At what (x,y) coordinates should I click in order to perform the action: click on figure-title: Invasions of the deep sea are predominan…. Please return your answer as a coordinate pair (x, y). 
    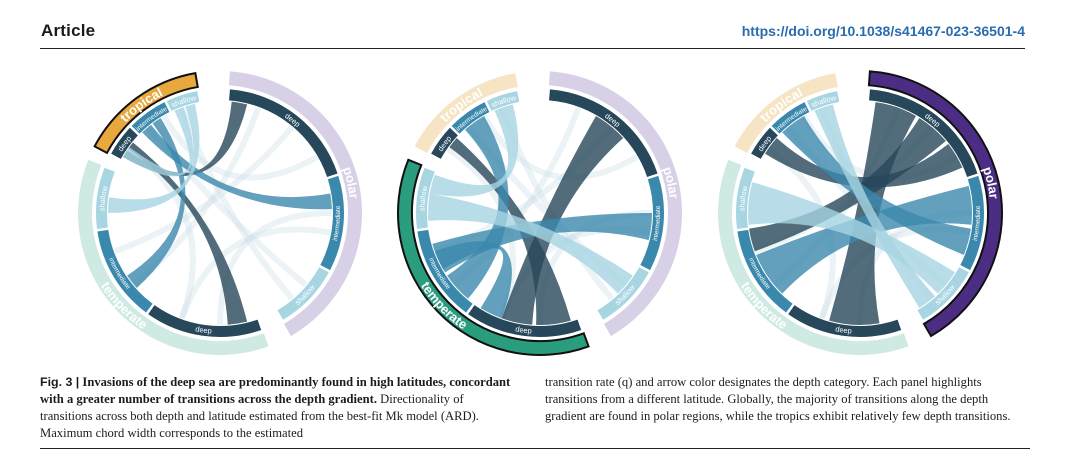
    Looking at the image, I should click on (275, 390).